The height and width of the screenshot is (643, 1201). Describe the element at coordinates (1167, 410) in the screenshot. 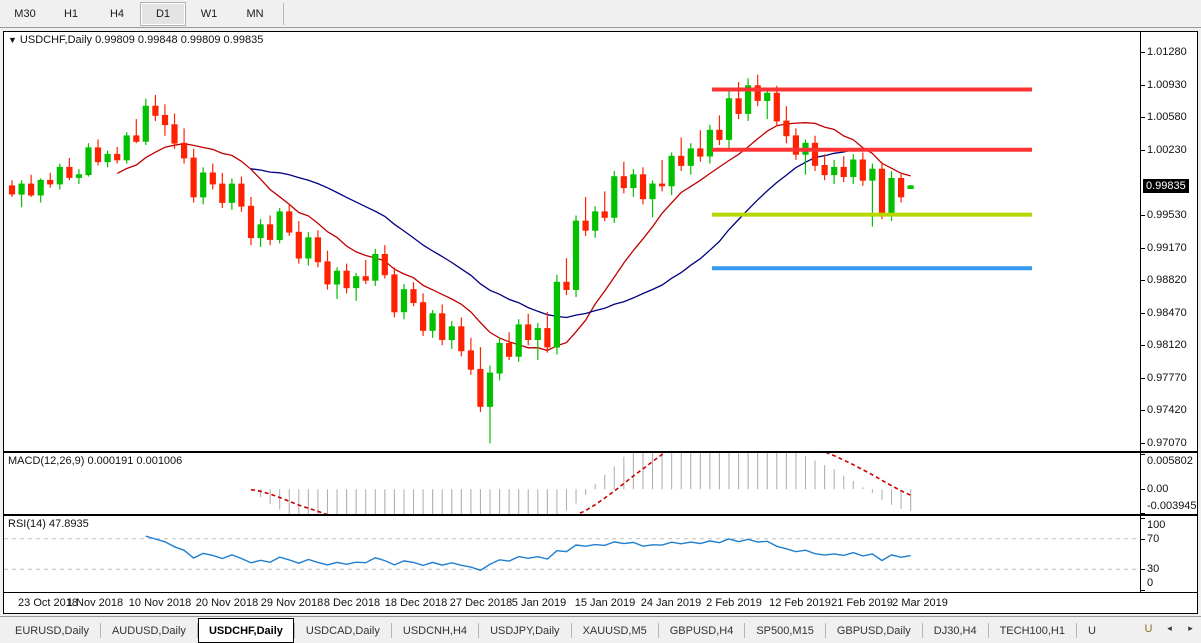

I see `price-axis-label: 0.97420` at that location.